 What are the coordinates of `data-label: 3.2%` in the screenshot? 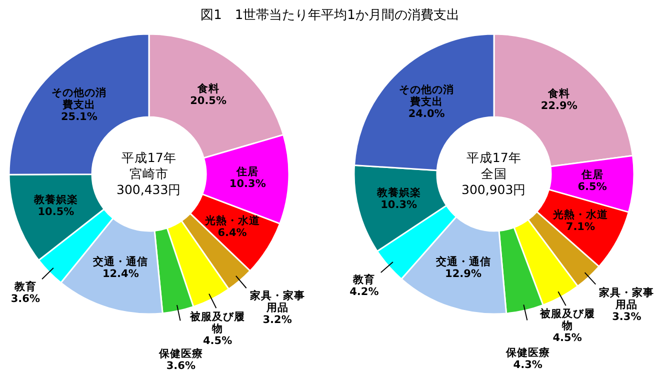 It's located at (277, 320).